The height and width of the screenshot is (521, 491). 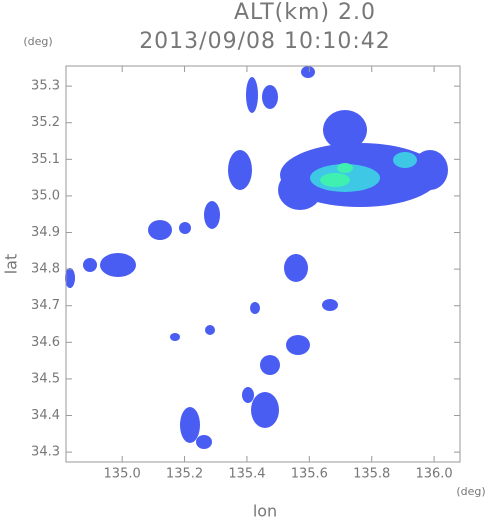 What do you see at coordinates (246, 474) in the screenshot?
I see `x-tick-label: 135.4` at bounding box center [246, 474].